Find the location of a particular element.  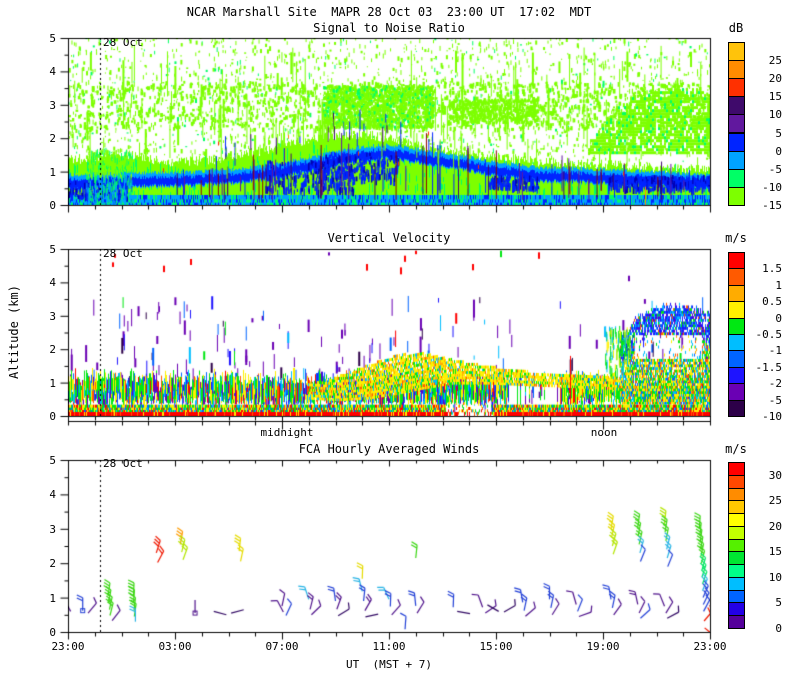

x-tick-label: 11:00 is located at coordinates (389, 646).